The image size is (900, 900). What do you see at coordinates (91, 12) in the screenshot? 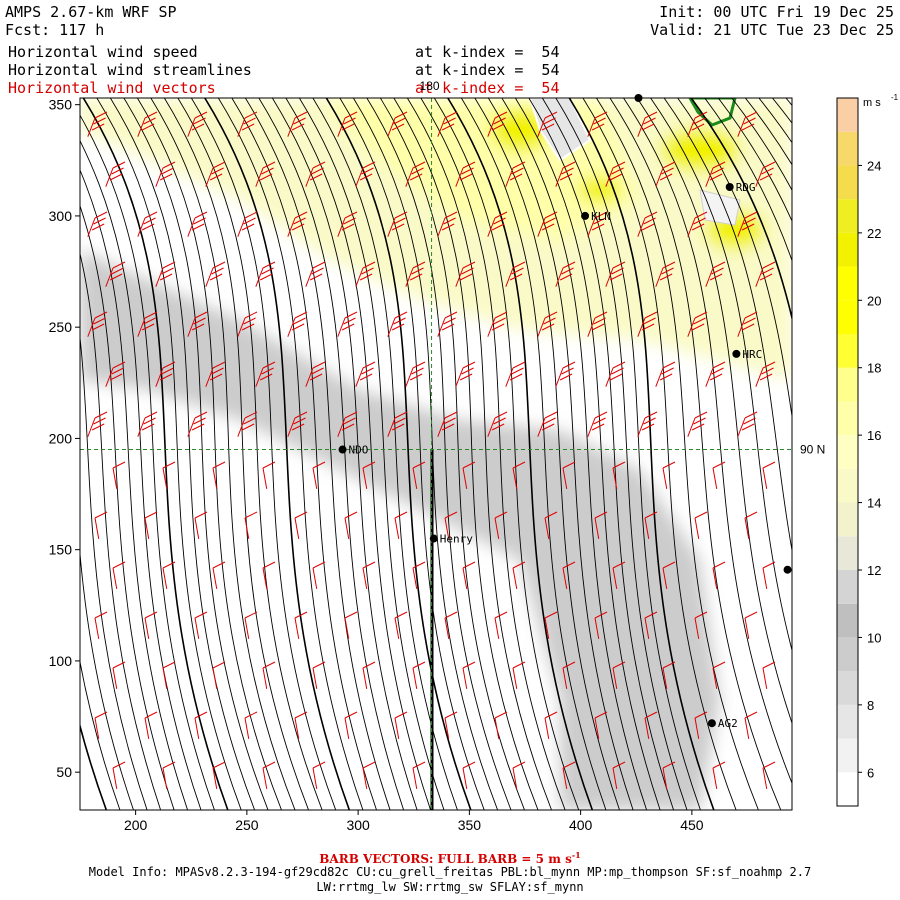
I see `model-title: AMPS 2.67-km WRF SP` at bounding box center [91, 12].